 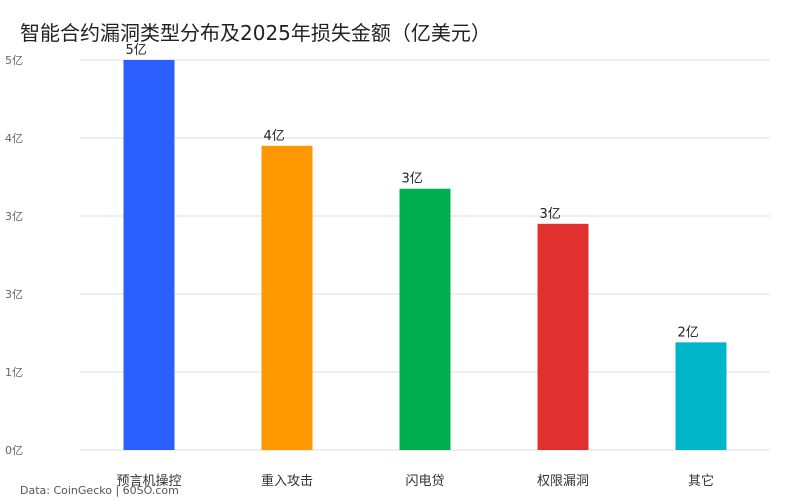 I want to click on x-category-label: 重入攻击, so click(x=287, y=481).